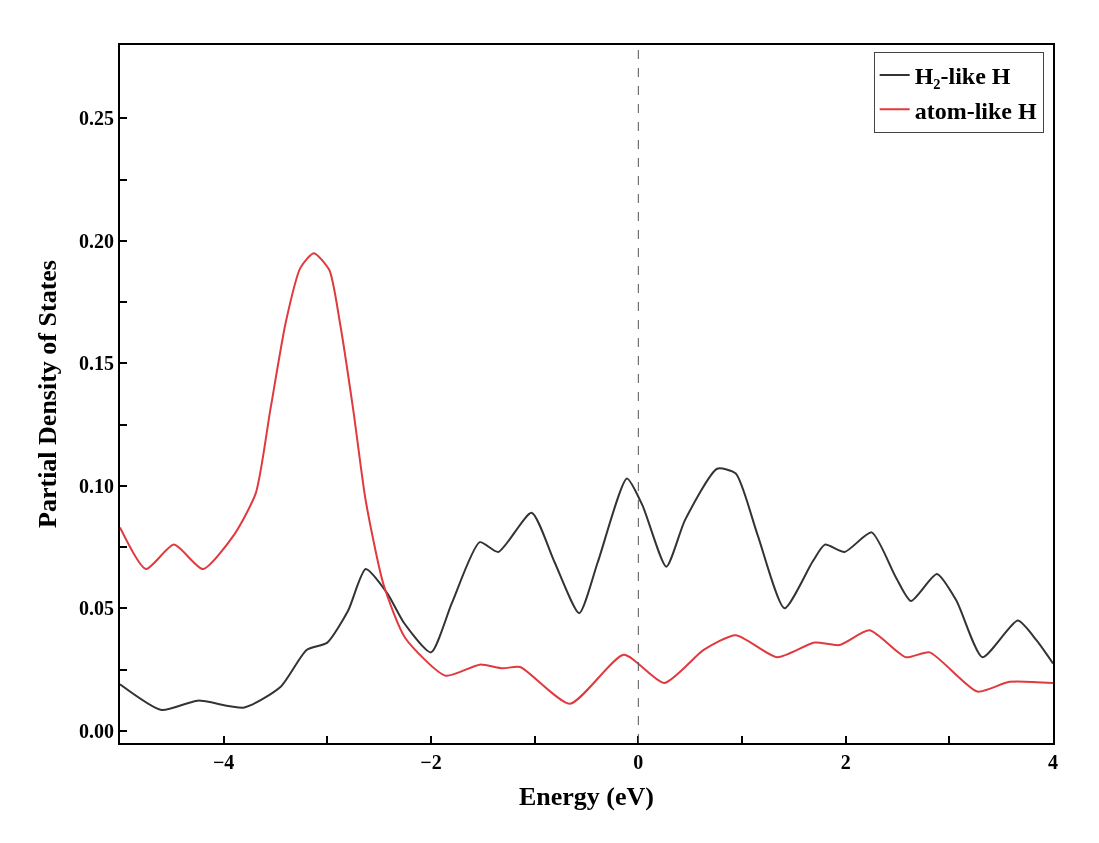  What do you see at coordinates (845, 762) in the screenshot?
I see `x-tick-label: 2` at bounding box center [845, 762].